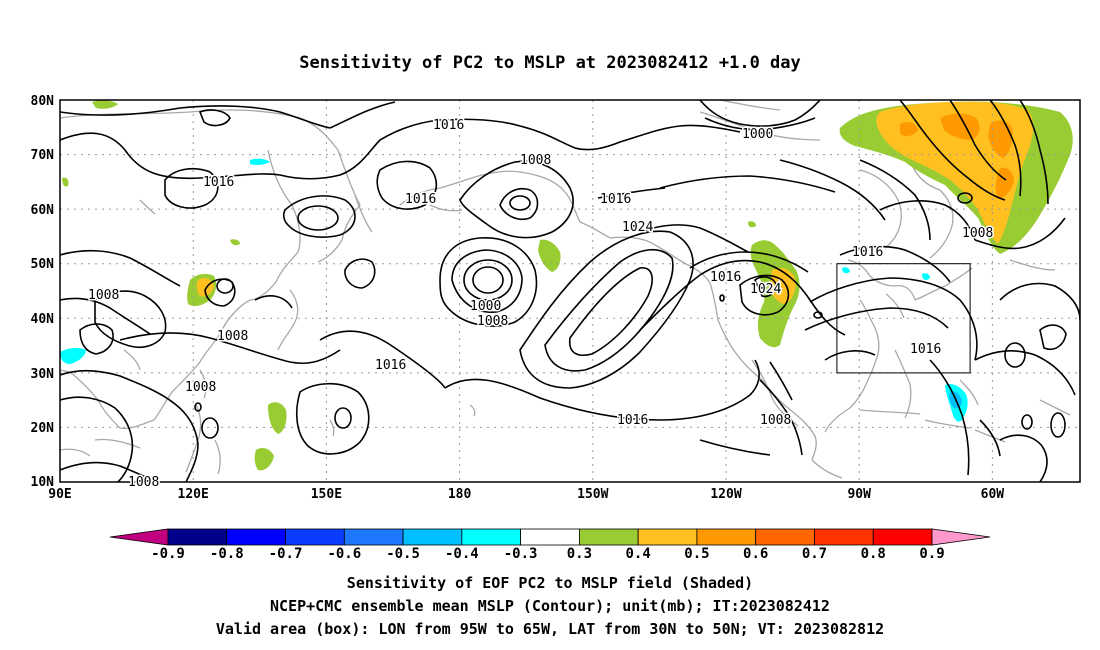 The image size is (1100, 650). I want to click on lon-label: 60W, so click(993, 494).